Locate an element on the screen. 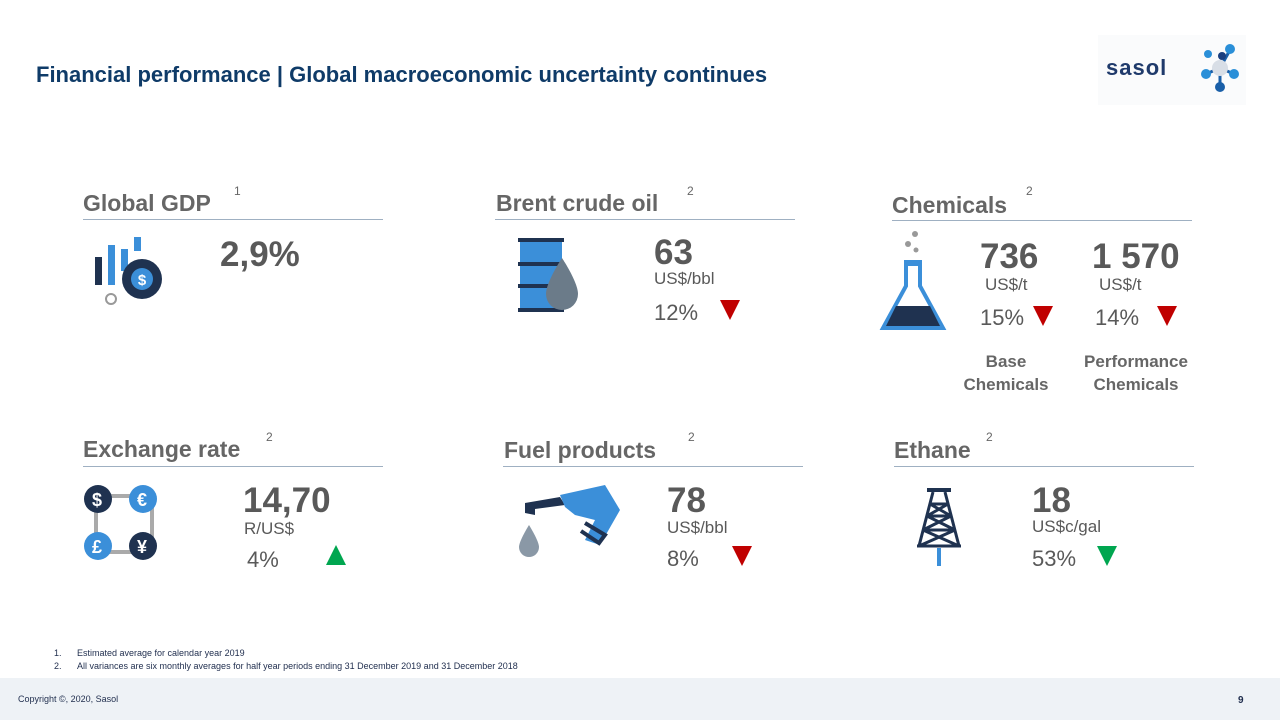 Image resolution: width=1280 pixels, height=720 pixels. ethane-value: 18 is located at coordinates (1051, 500).